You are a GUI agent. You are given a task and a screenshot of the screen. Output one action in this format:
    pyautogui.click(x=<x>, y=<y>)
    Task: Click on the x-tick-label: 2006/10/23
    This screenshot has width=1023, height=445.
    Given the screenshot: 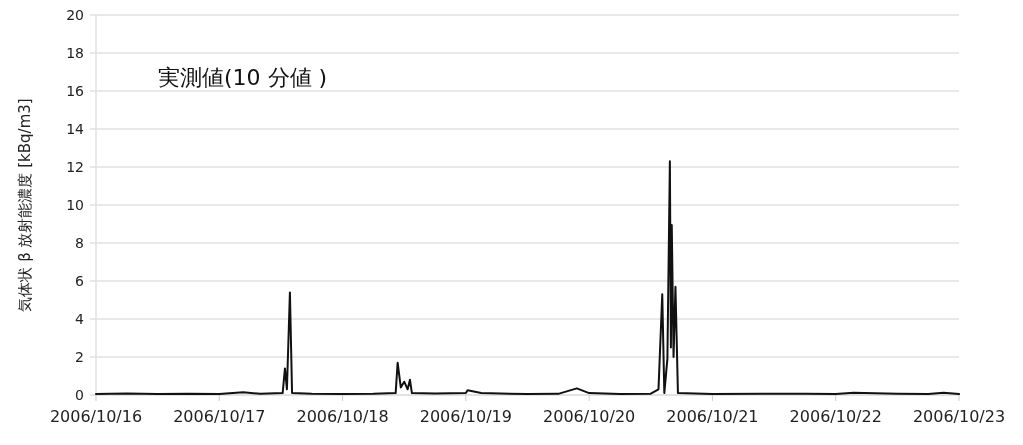 What is the action you would take?
    pyautogui.click(x=959, y=416)
    